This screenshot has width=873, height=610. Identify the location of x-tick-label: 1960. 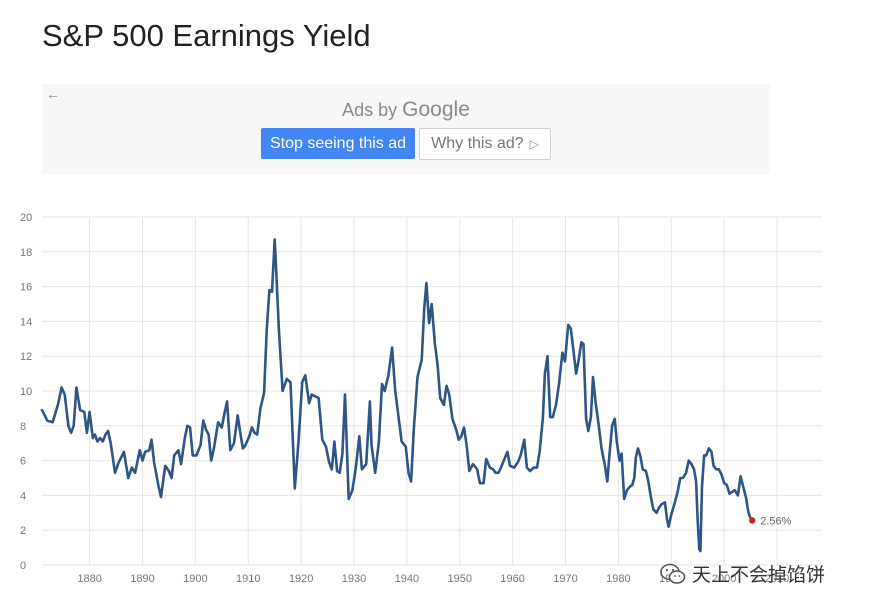
(512, 579).